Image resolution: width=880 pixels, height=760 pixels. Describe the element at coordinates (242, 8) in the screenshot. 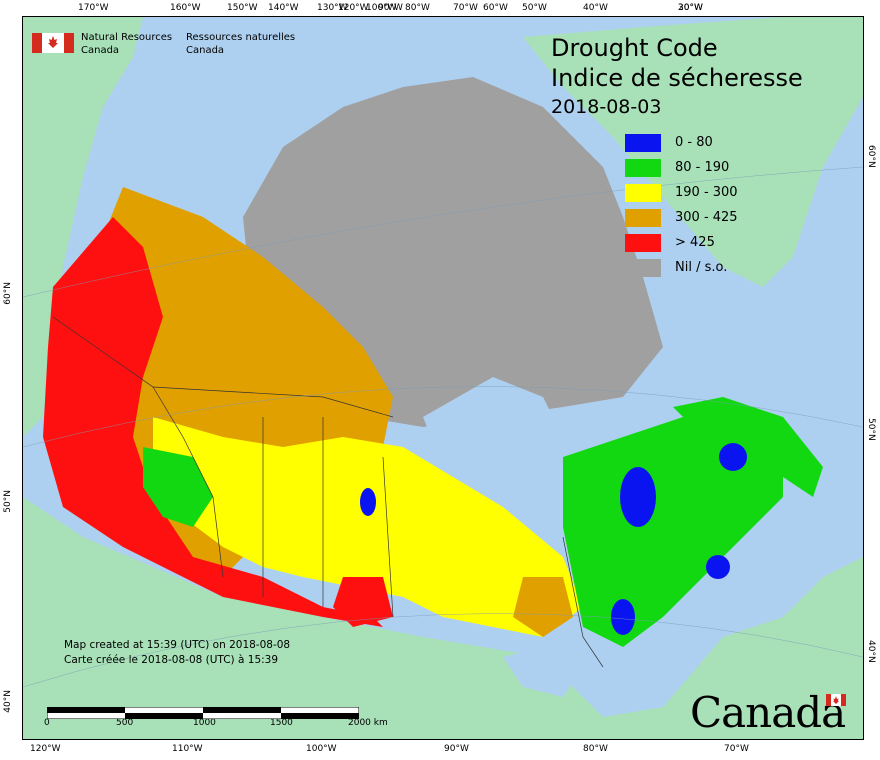

I see `graticule-label: 150°W` at that location.